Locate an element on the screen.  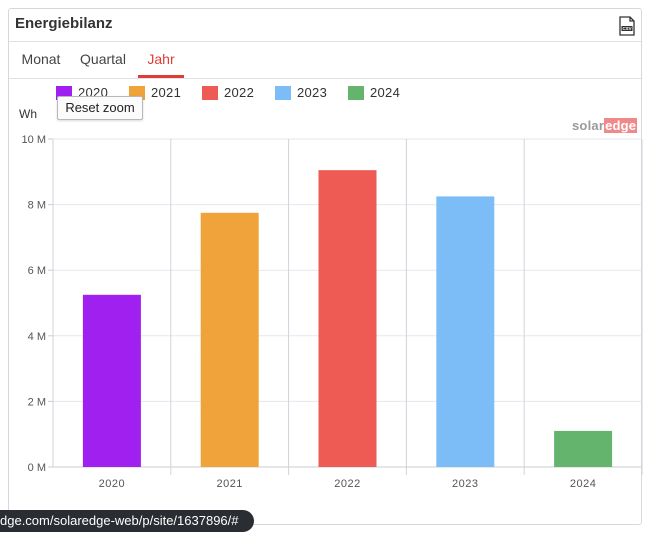
panel-header: Energiebilanz CSV is located at coordinates (325, 25).